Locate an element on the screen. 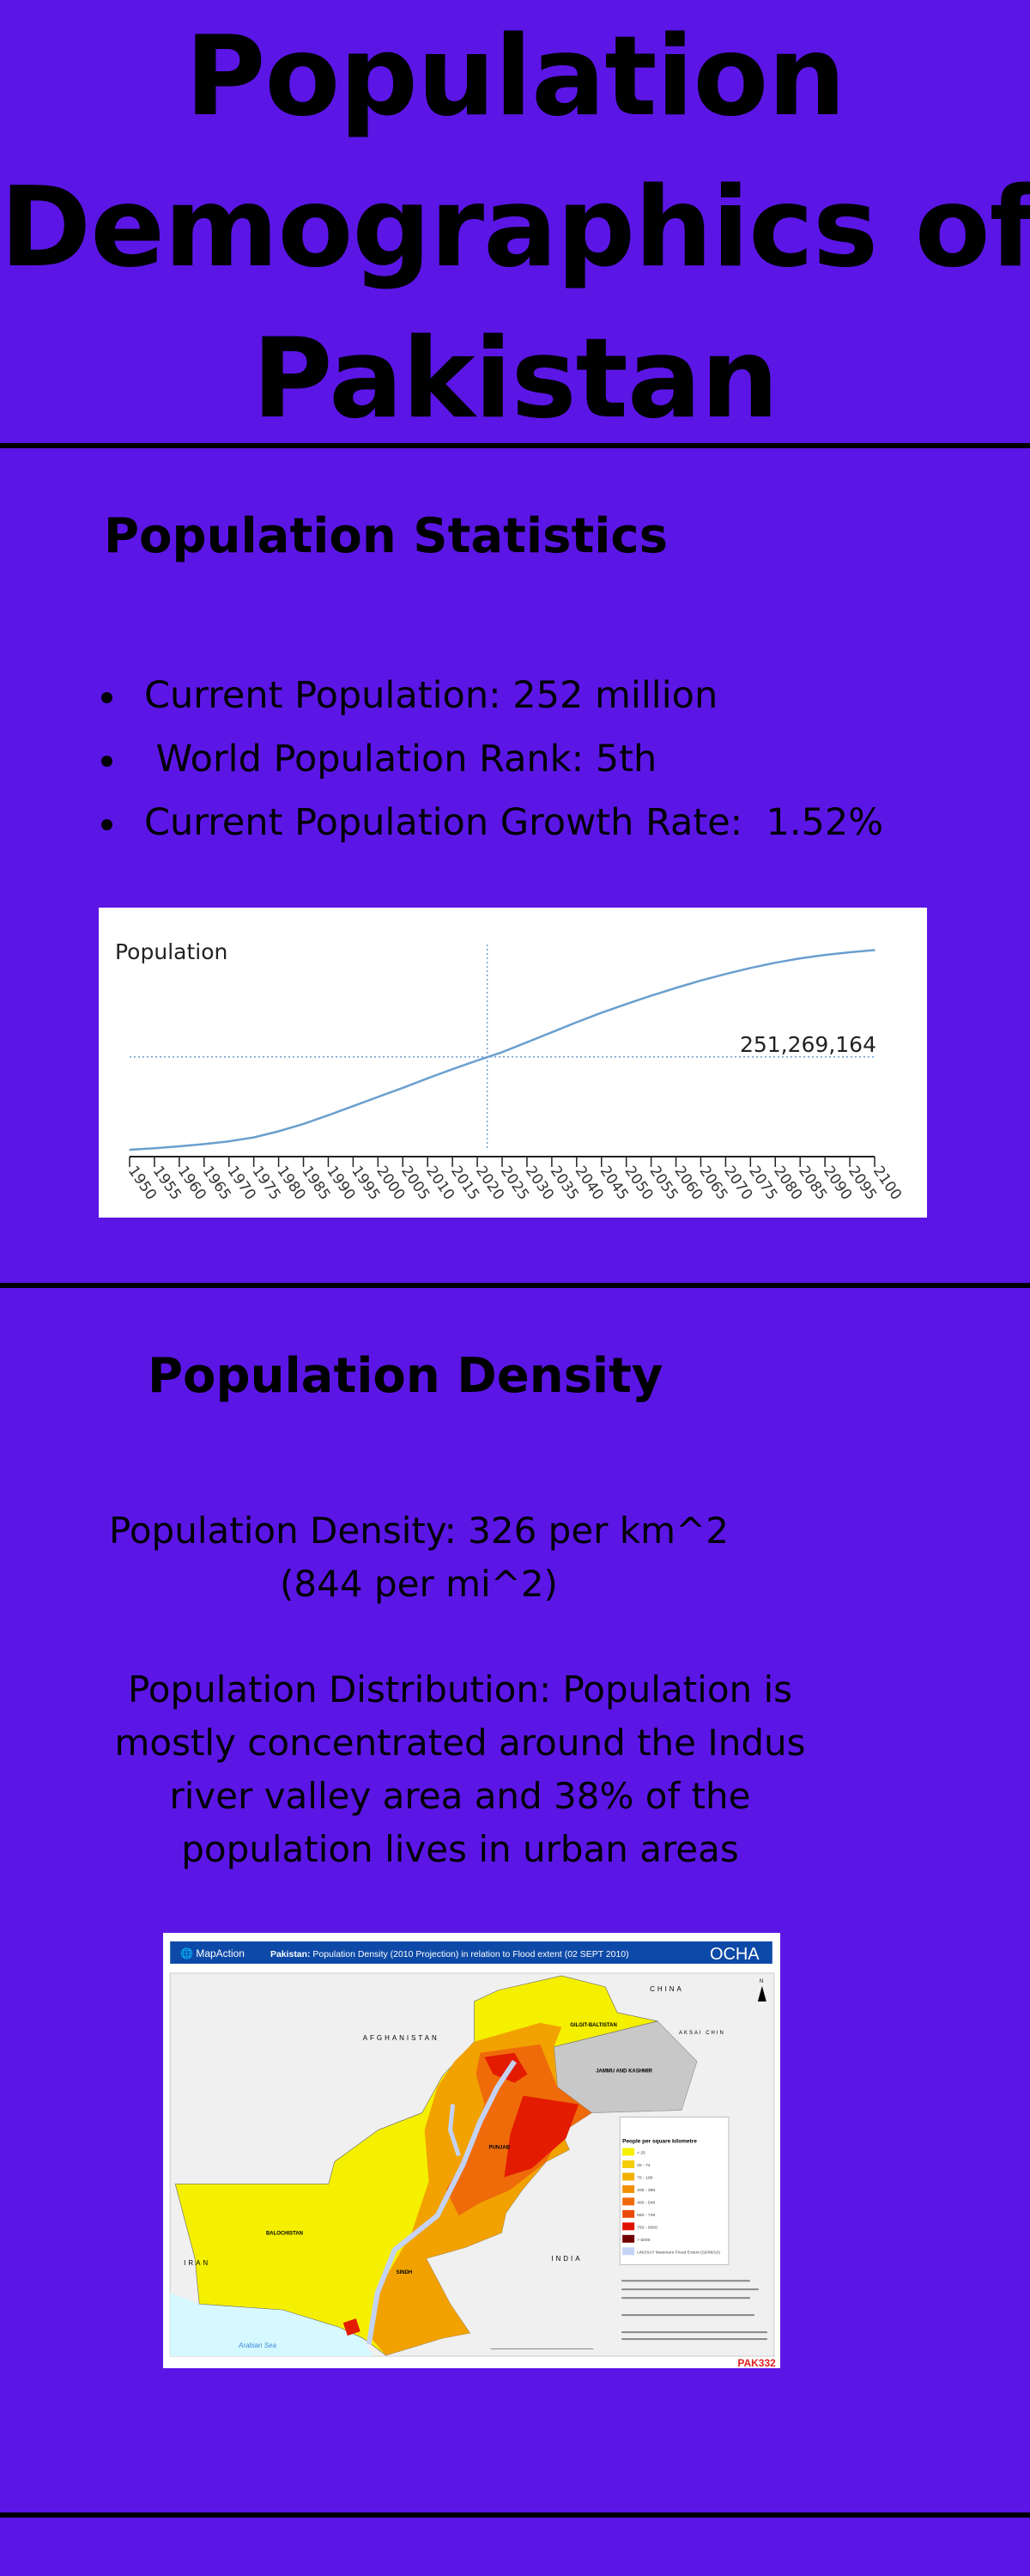  distribution-line: mostly concentrated around the Indus is located at coordinates (460, 1743).